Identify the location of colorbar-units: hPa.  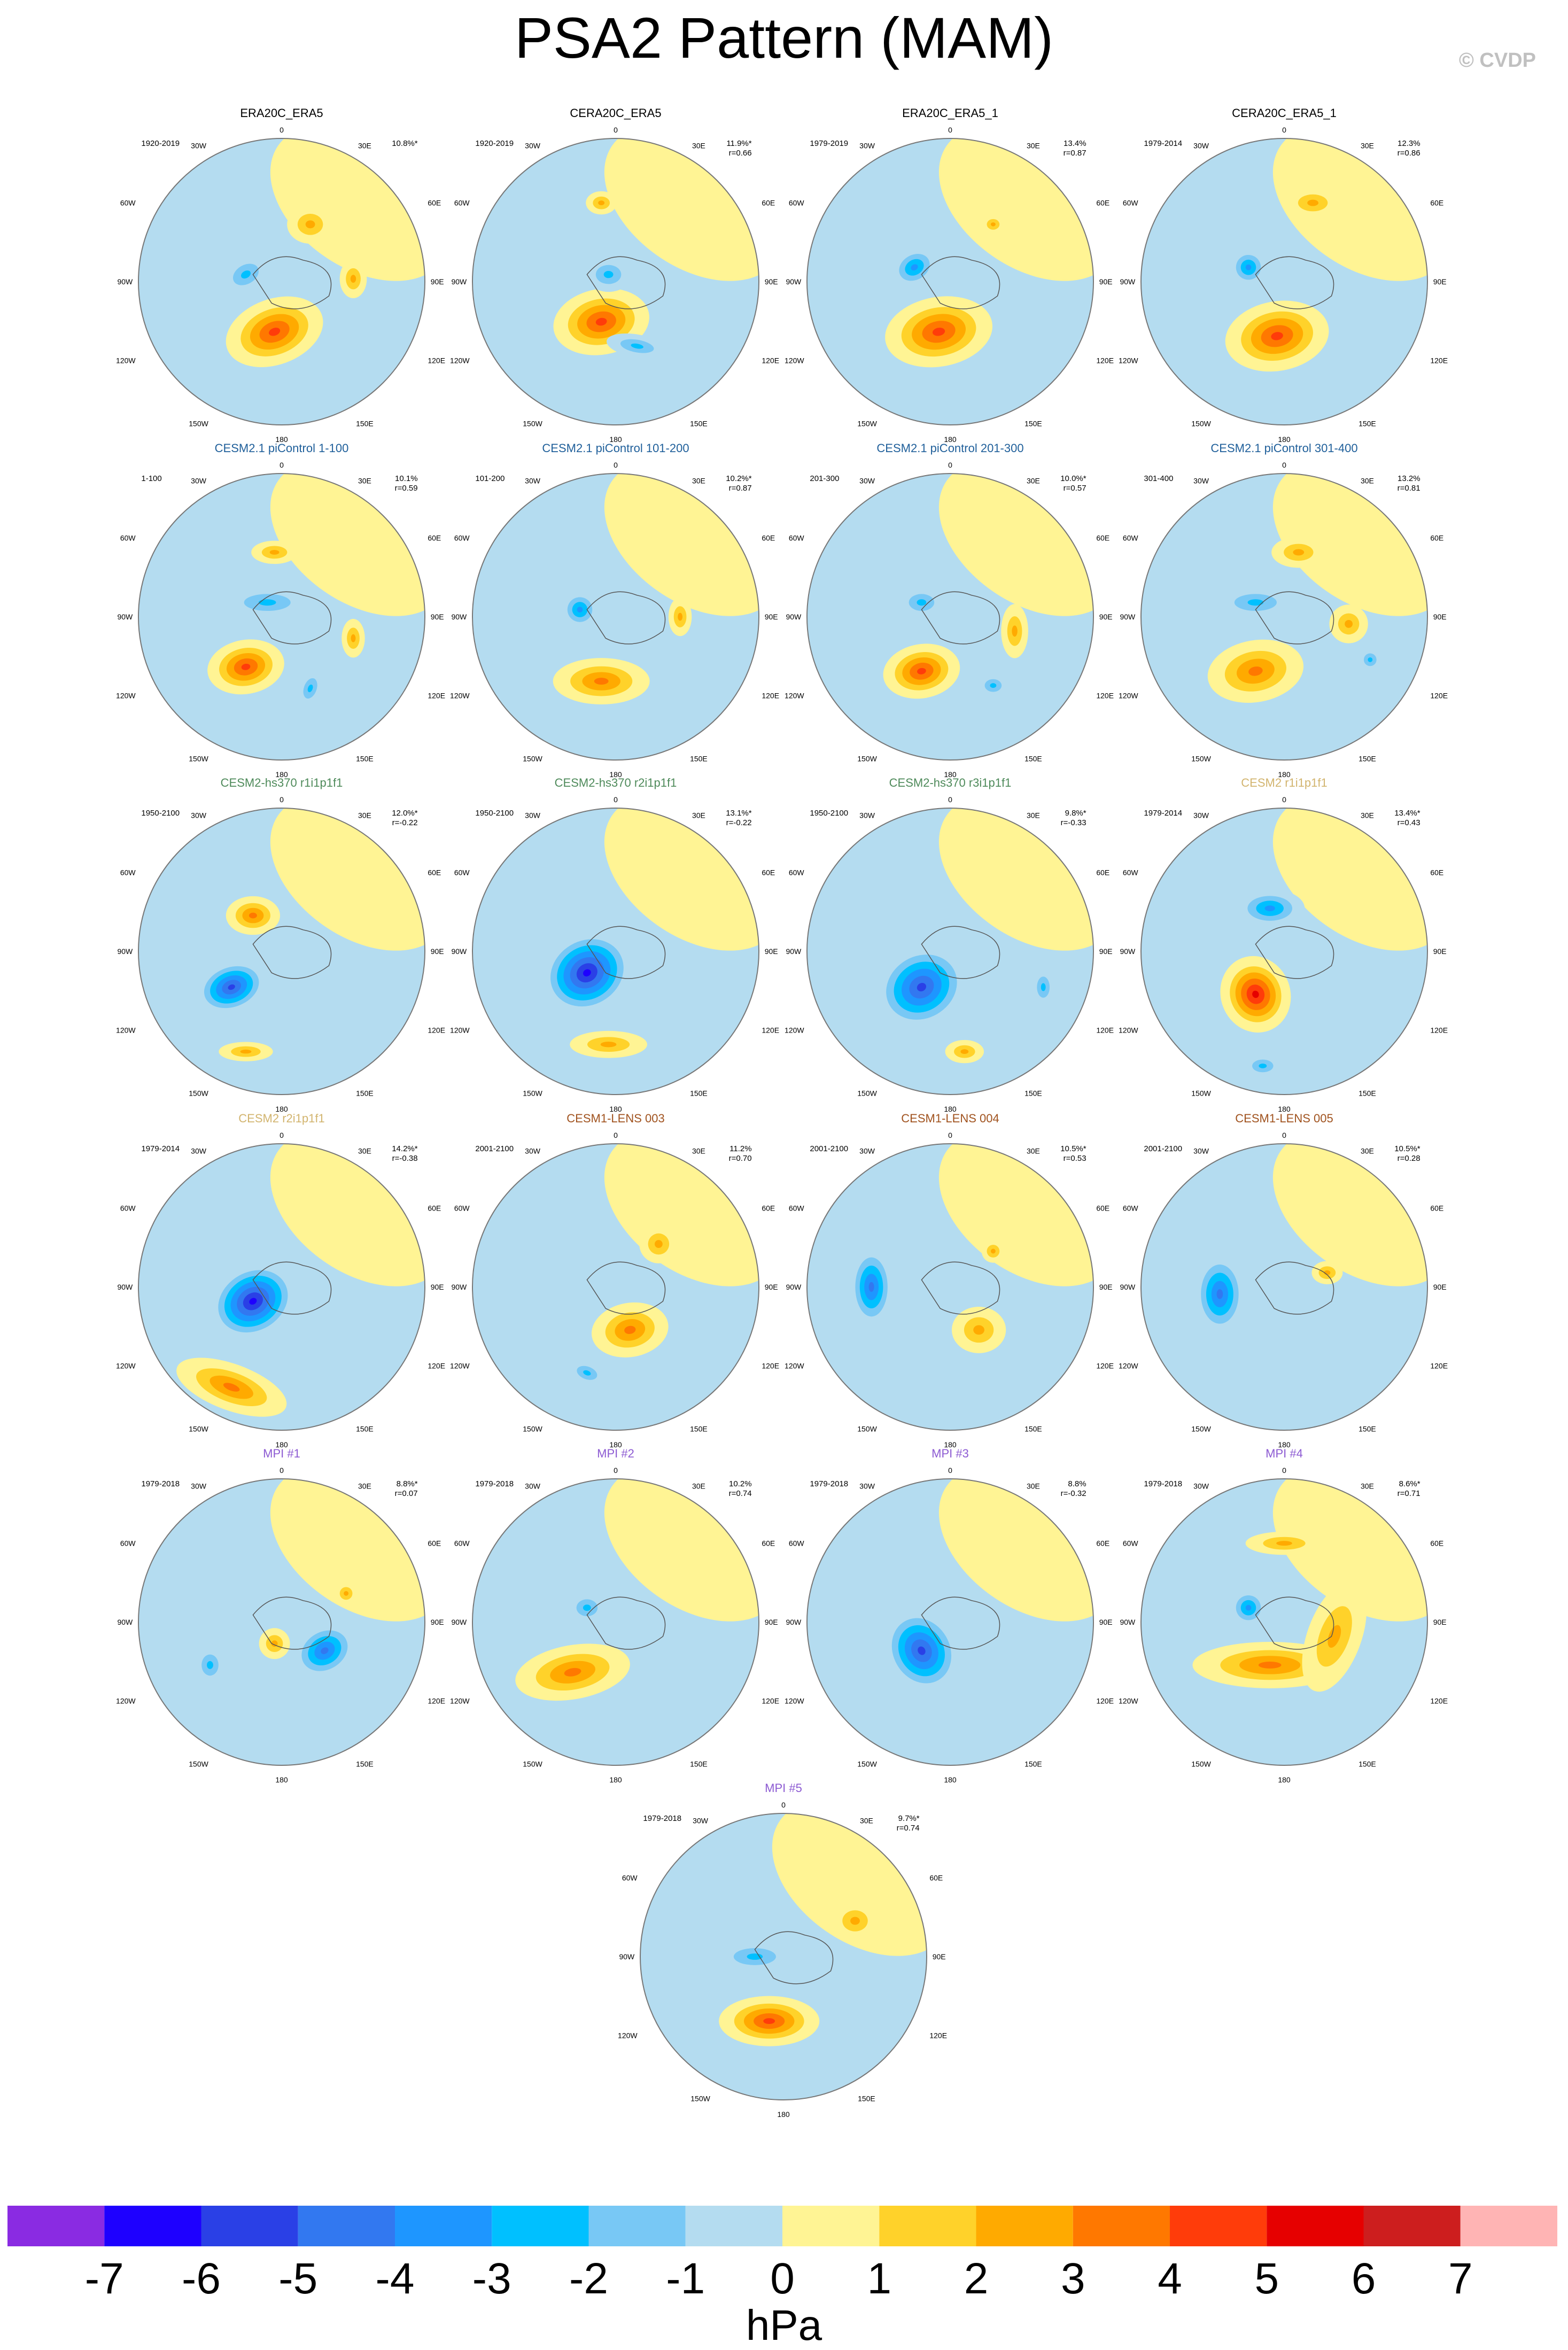
(784, 2325).